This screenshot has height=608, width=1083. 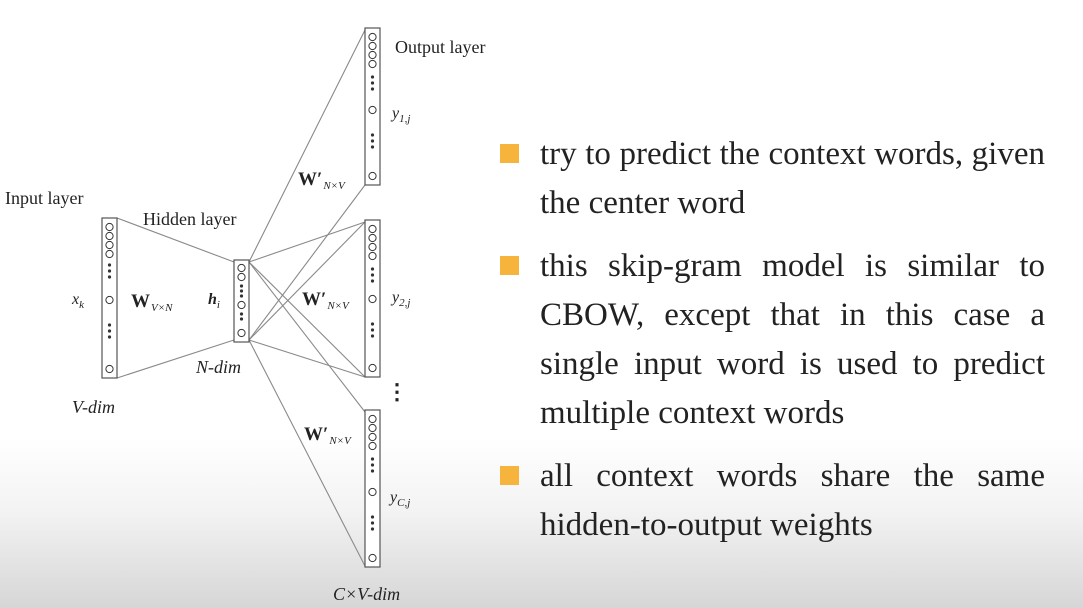 I want to click on output-weight-matrix-3: W′N×V, so click(x=327, y=435).